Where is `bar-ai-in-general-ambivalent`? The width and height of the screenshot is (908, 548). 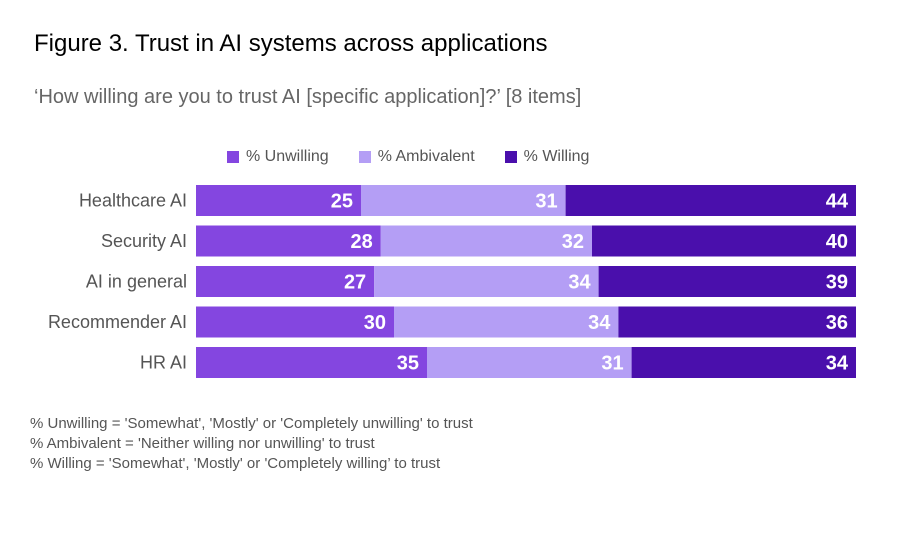
bar-ai-in-general-ambivalent is located at coordinates (486, 281).